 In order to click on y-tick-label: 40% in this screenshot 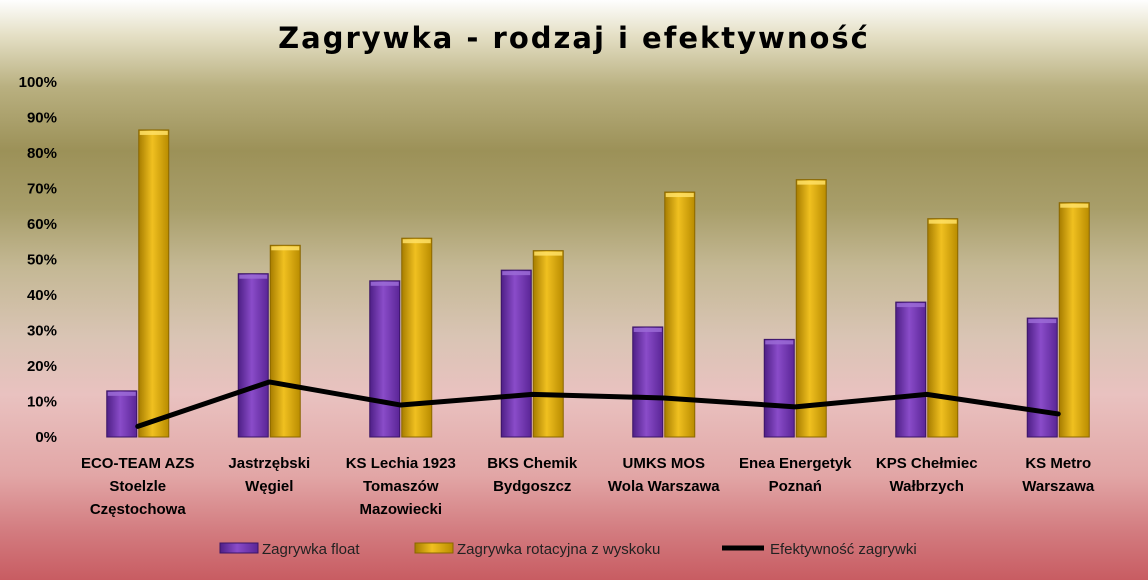, I will do `click(42, 295)`.